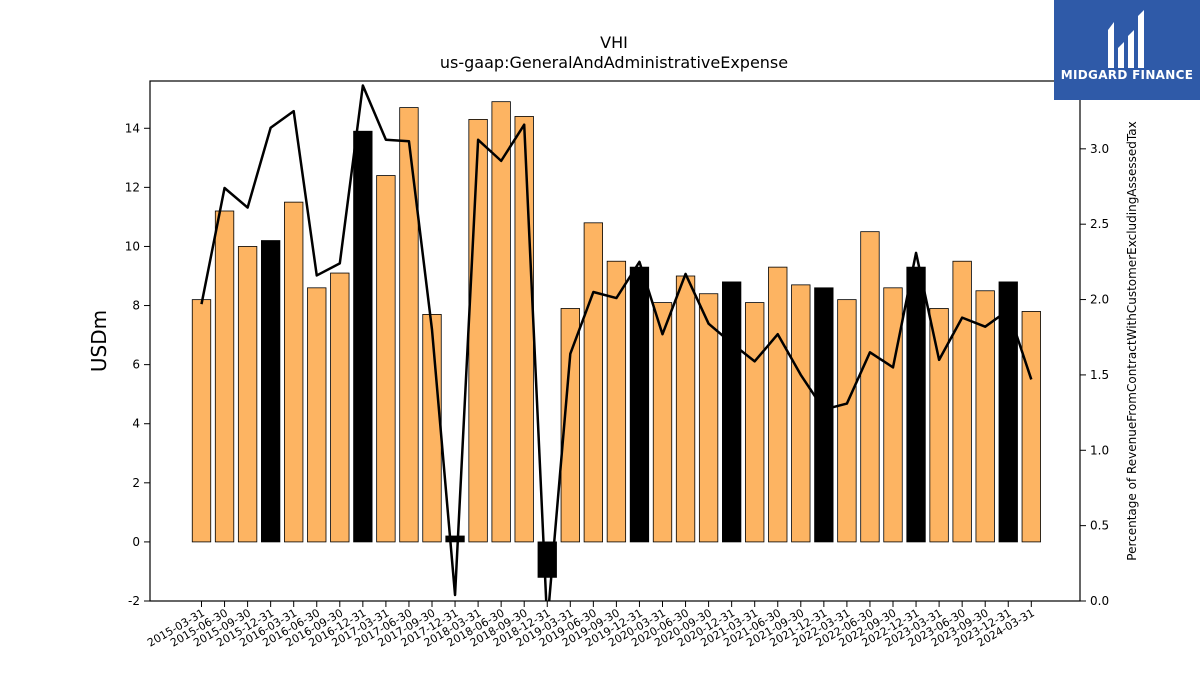 This screenshot has height=675, width=1200. Describe the element at coordinates (1099, 375) in the screenshot. I see `y2-tick-label: 1.5` at that location.